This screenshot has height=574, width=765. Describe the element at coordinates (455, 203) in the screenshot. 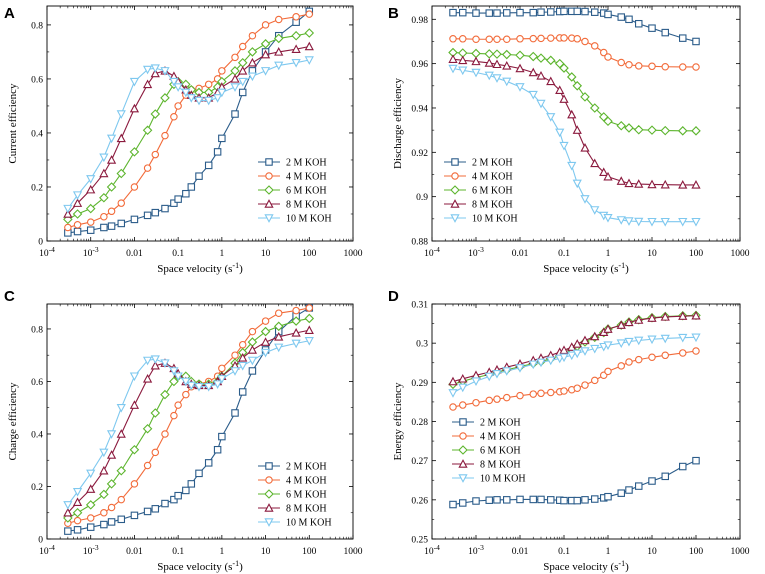

I see `legend-marker` at that location.